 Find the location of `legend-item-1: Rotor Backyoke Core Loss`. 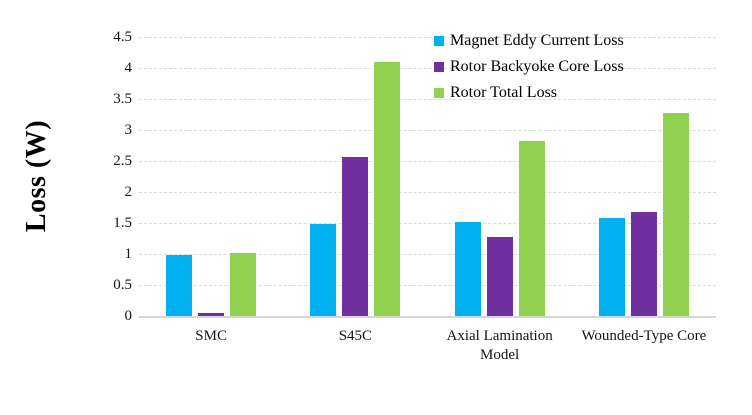

legend-item-1: Rotor Backyoke Core Loss is located at coordinates (529, 67).